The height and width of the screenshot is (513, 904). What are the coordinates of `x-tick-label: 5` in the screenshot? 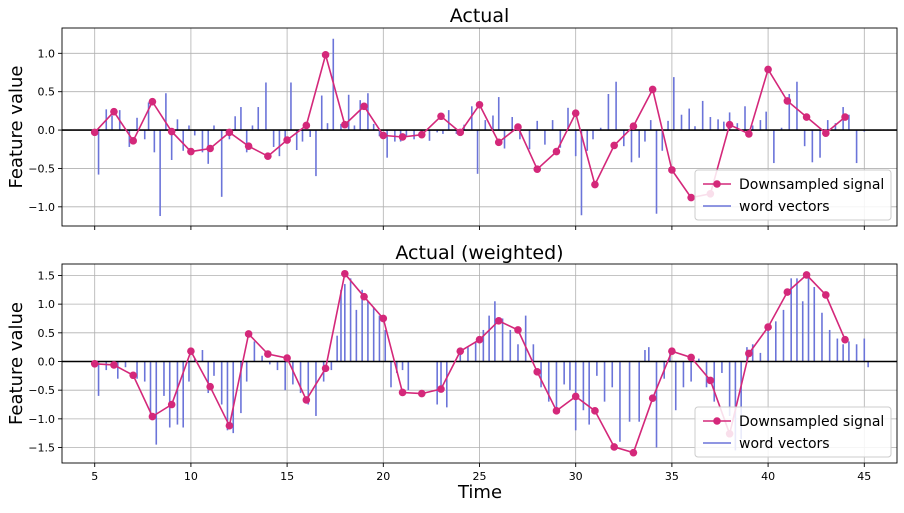 It's located at (94, 476).